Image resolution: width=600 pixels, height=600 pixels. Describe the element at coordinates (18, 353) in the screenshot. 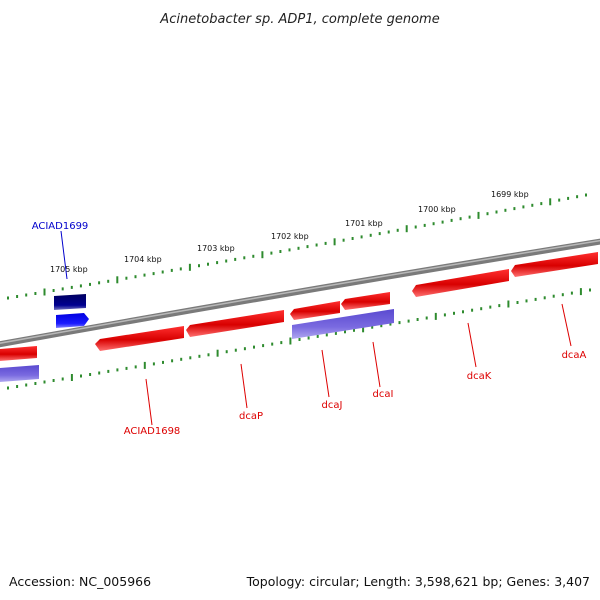

I see `gene-left-edge-red` at that location.